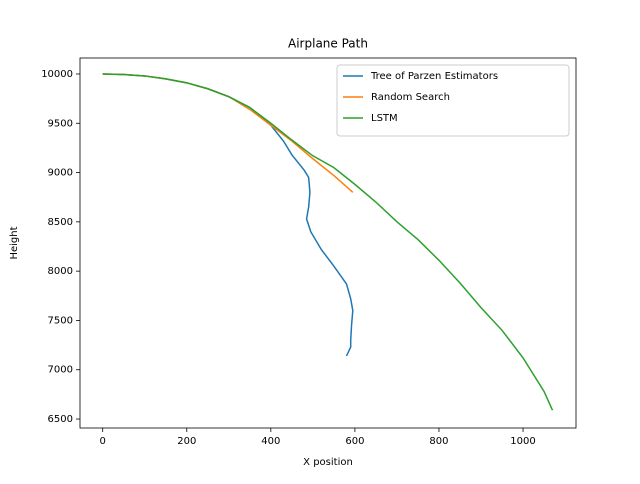 The height and width of the screenshot is (484, 640). Describe the element at coordinates (410, 97) in the screenshot. I see `legend-label: Random Search` at that location.